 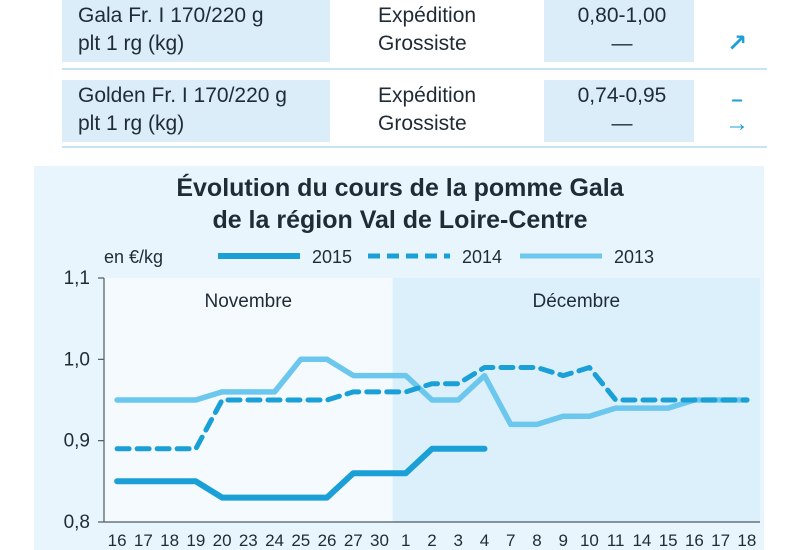 What do you see at coordinates (622, 29) in the screenshot?
I see `price-range: 0,80-1,00 —` at bounding box center [622, 29].